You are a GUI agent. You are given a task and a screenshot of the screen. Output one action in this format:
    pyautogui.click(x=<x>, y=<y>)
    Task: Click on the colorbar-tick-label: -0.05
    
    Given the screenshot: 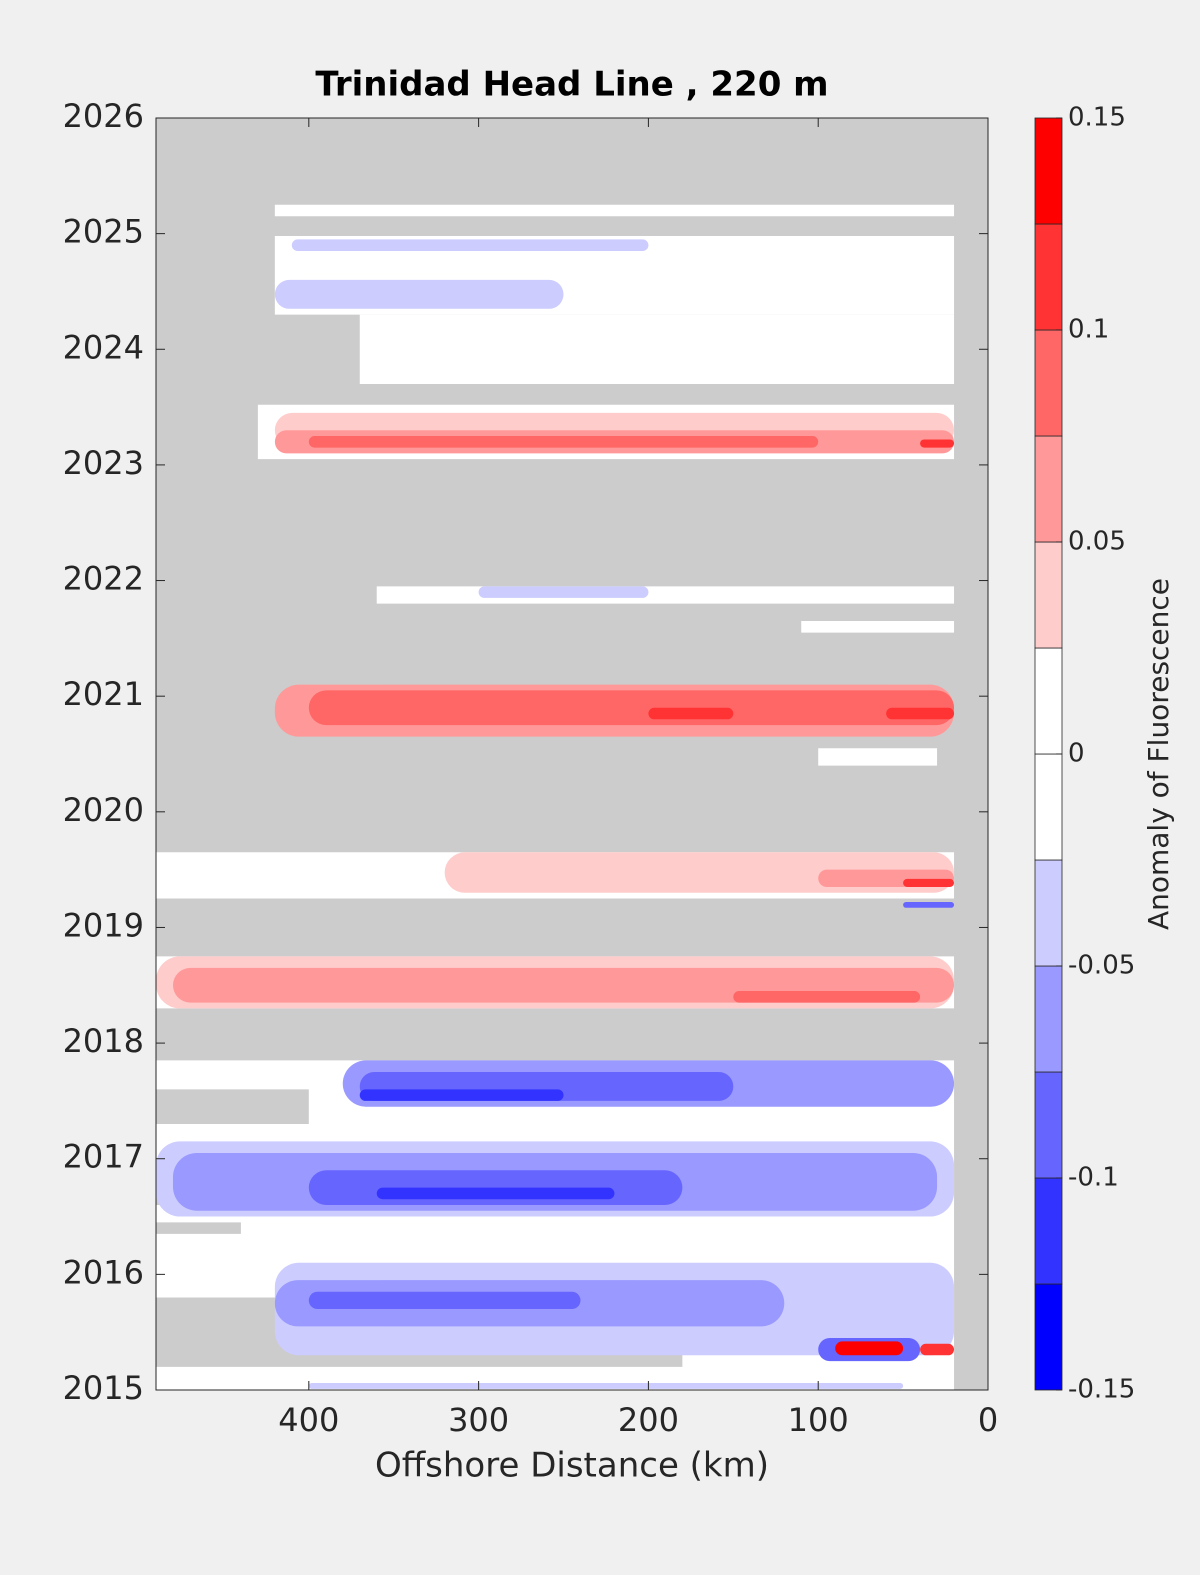 What is the action you would take?
    pyautogui.click(x=1101, y=966)
    